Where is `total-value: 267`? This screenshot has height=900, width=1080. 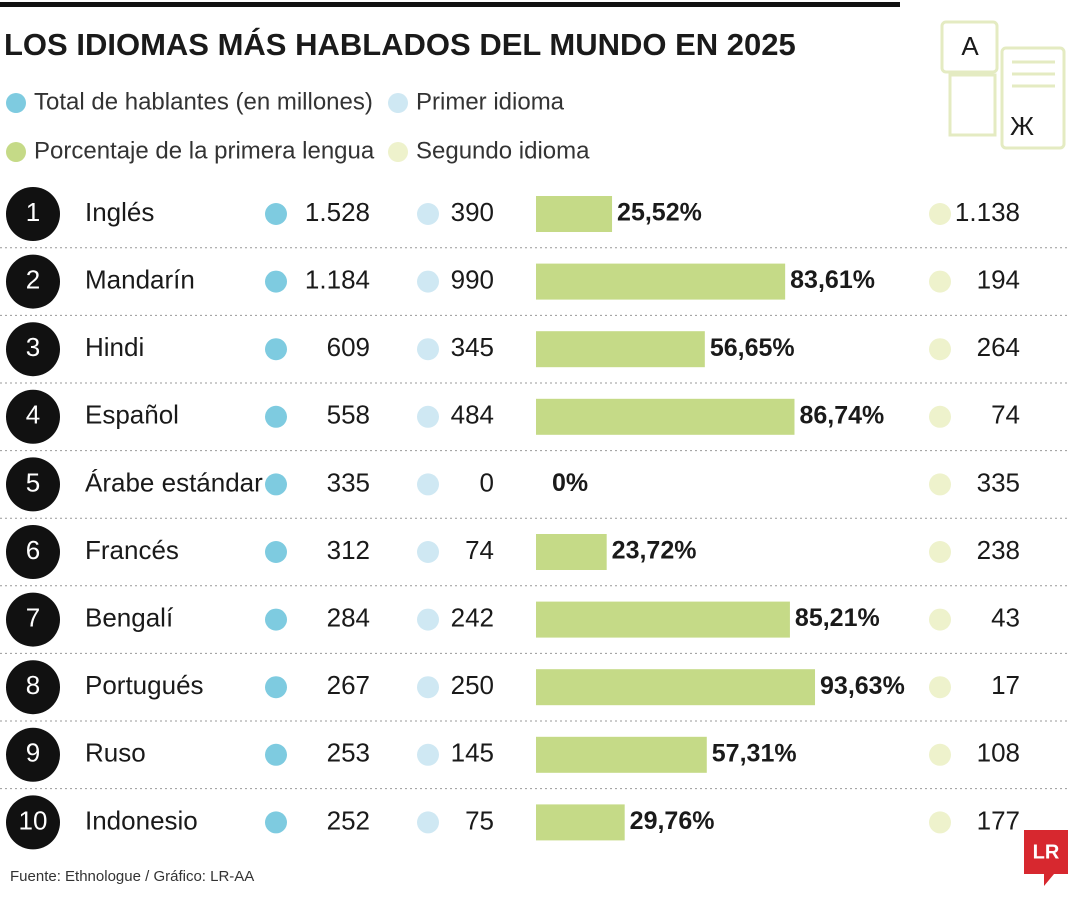
total-value: 267 is located at coordinates (348, 685).